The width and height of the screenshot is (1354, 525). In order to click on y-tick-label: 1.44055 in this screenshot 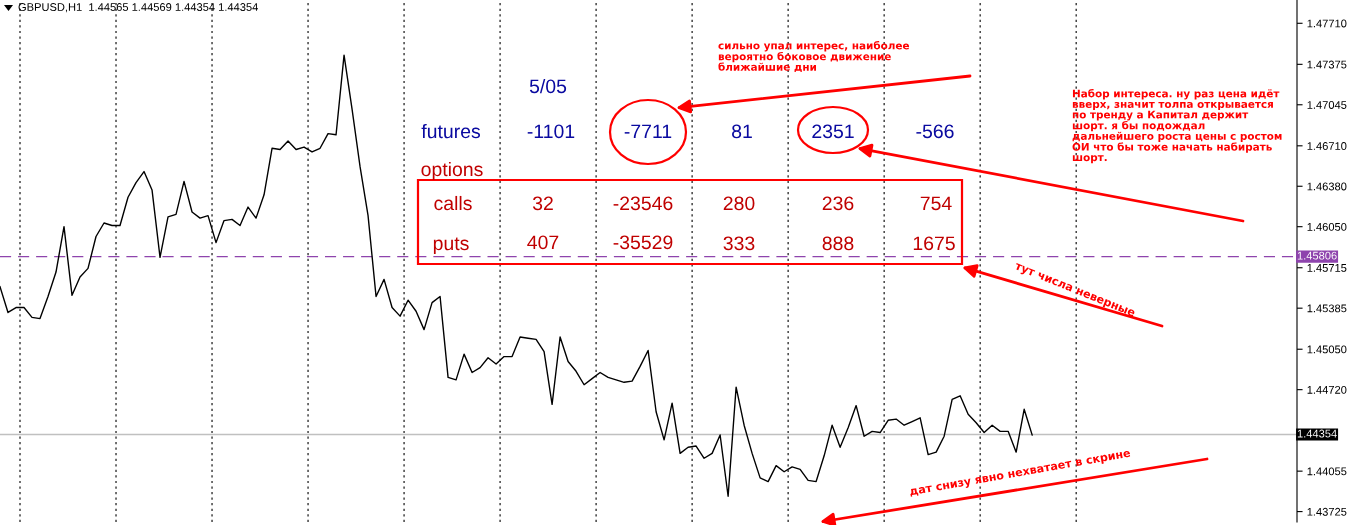, I will do `click(1327, 471)`.